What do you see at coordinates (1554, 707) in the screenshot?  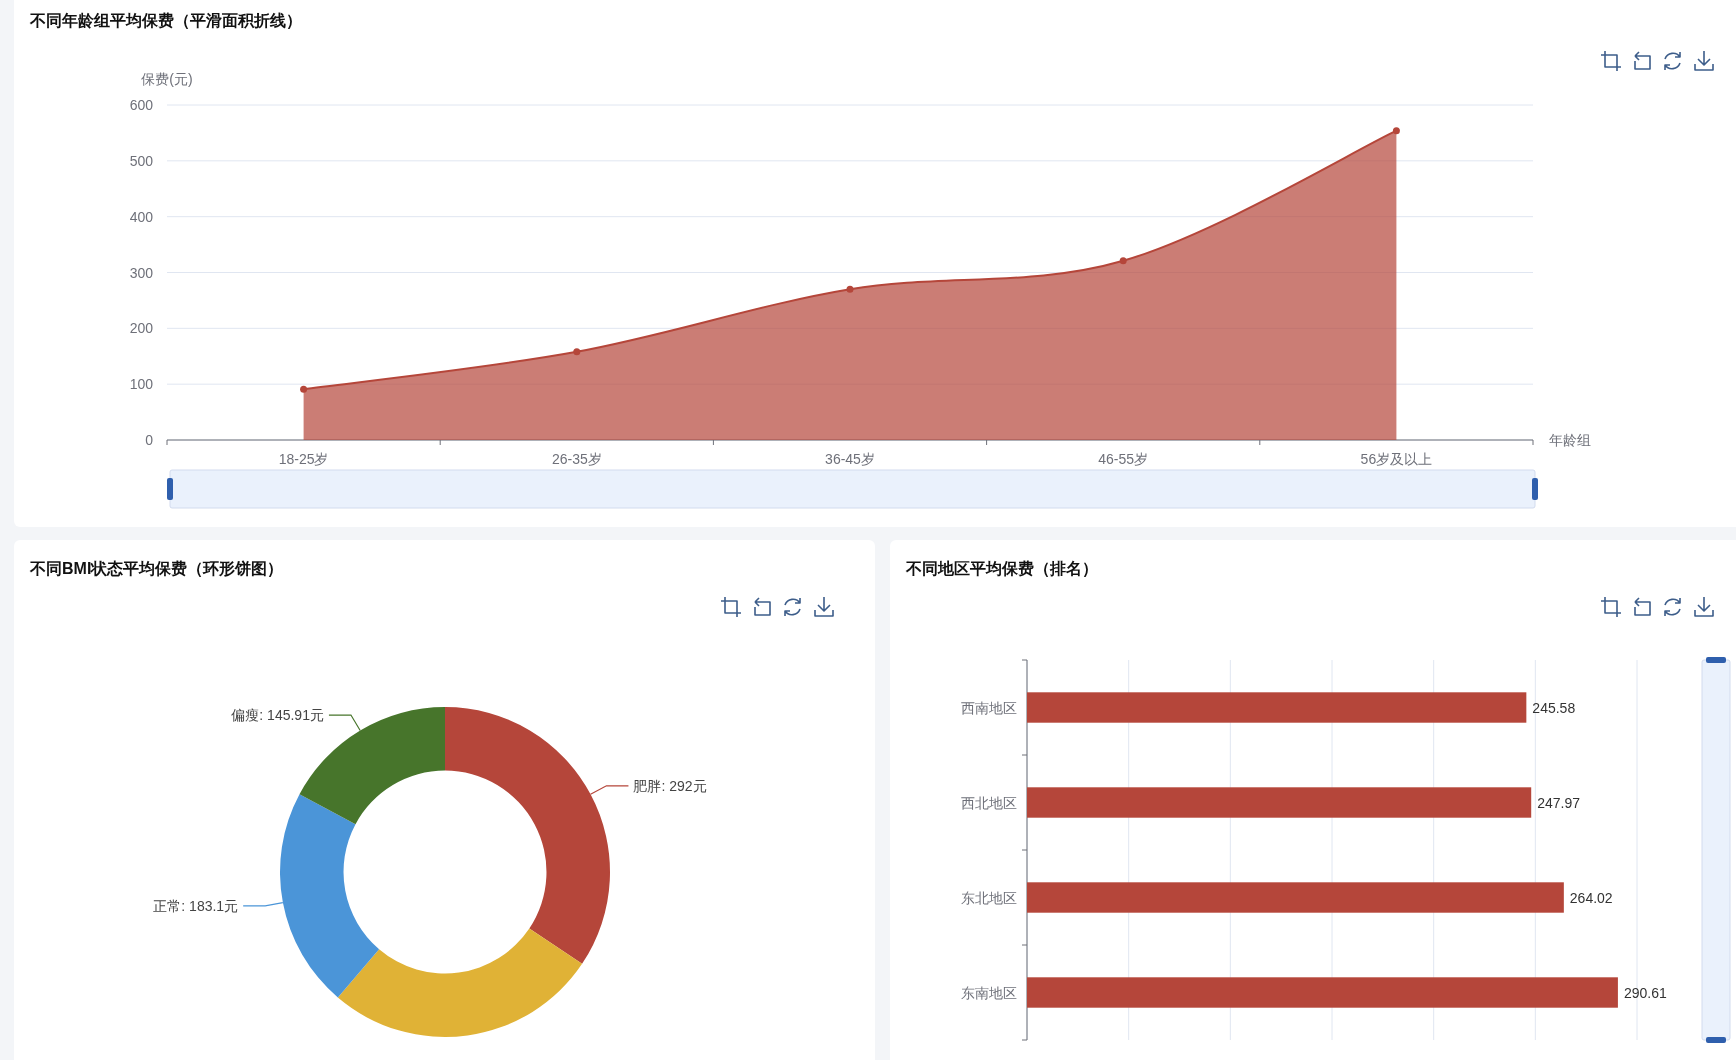 I see `data-label: 245.58` at bounding box center [1554, 707].